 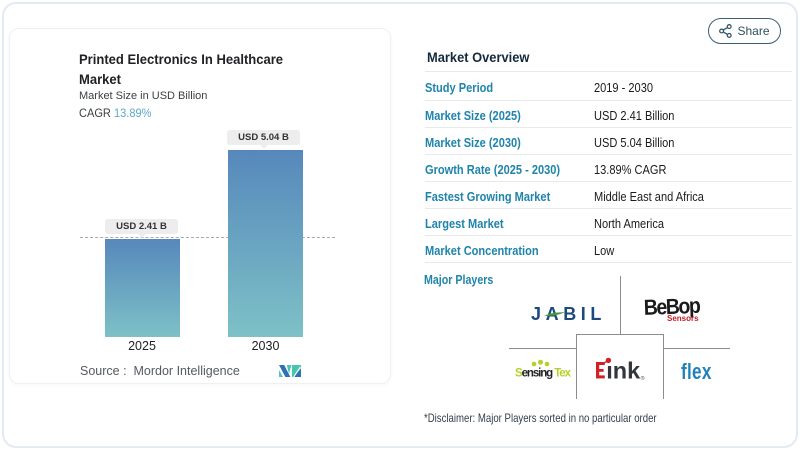 What do you see at coordinates (672, 308) in the screenshot?
I see `svg-text: BeBop` at bounding box center [672, 308].